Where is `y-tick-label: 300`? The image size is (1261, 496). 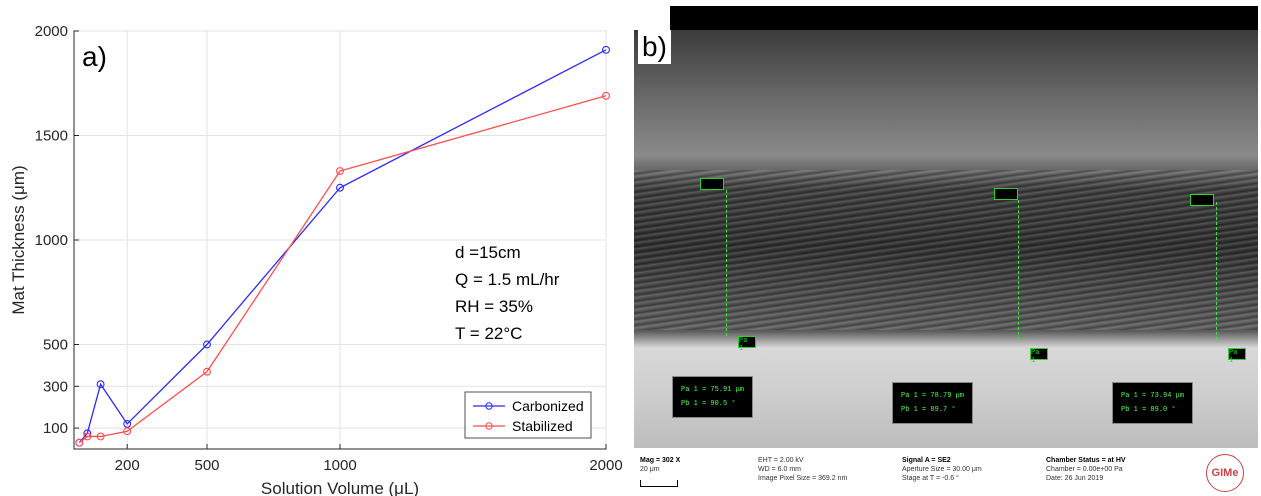 y-tick-label: 300 is located at coordinates (55, 386).